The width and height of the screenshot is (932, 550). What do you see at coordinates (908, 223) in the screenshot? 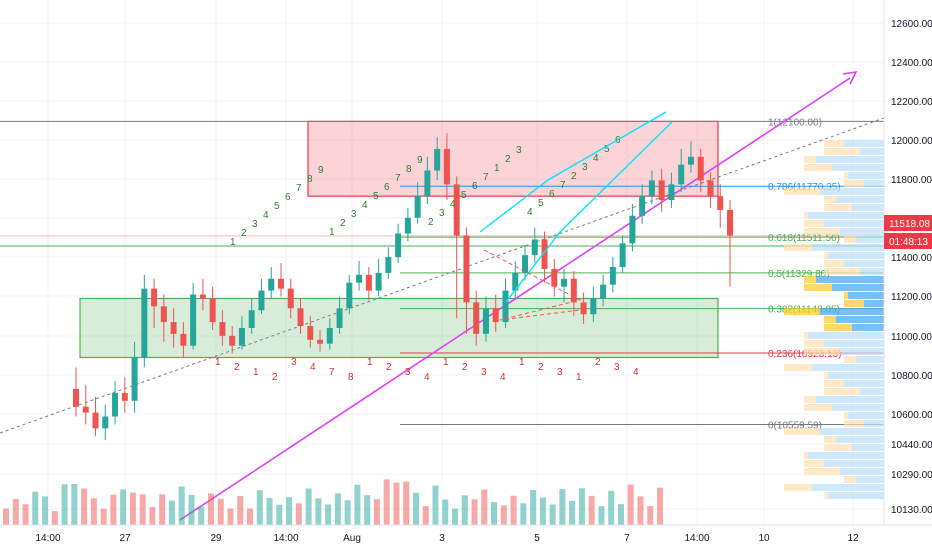
I see `current-price-tag-bg` at bounding box center [908, 223].